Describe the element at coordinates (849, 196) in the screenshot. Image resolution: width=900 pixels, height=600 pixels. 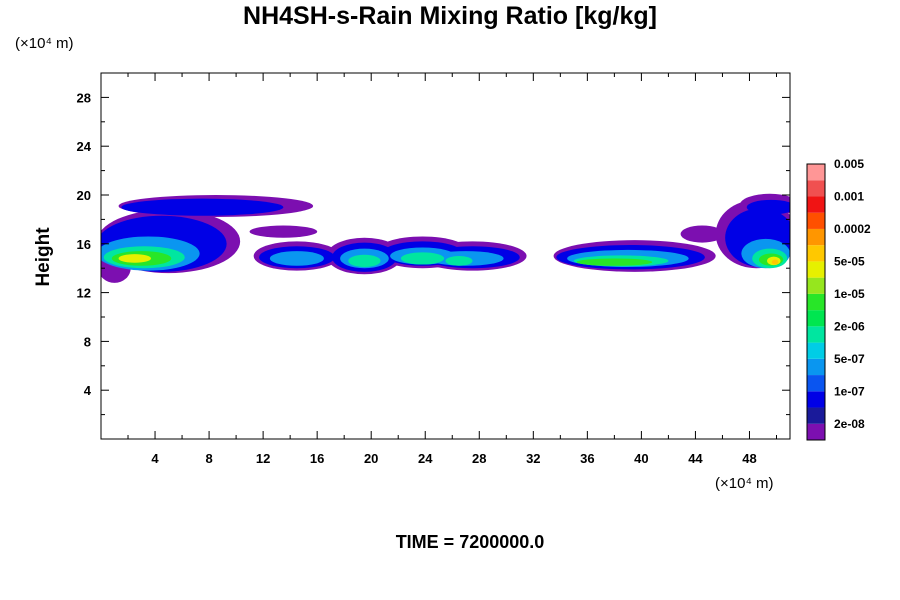
I see `colorbar-label: 0.001` at that location.